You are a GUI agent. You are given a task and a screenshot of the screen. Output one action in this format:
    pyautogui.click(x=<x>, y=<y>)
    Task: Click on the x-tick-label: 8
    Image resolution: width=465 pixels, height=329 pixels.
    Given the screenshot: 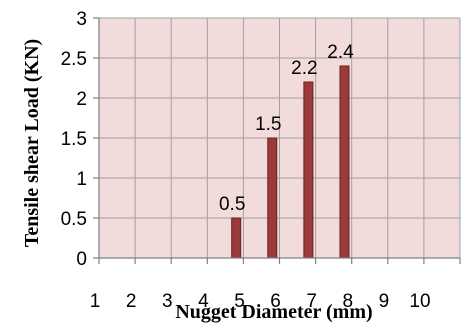 What is the action you would take?
    pyautogui.click(x=348, y=301)
    